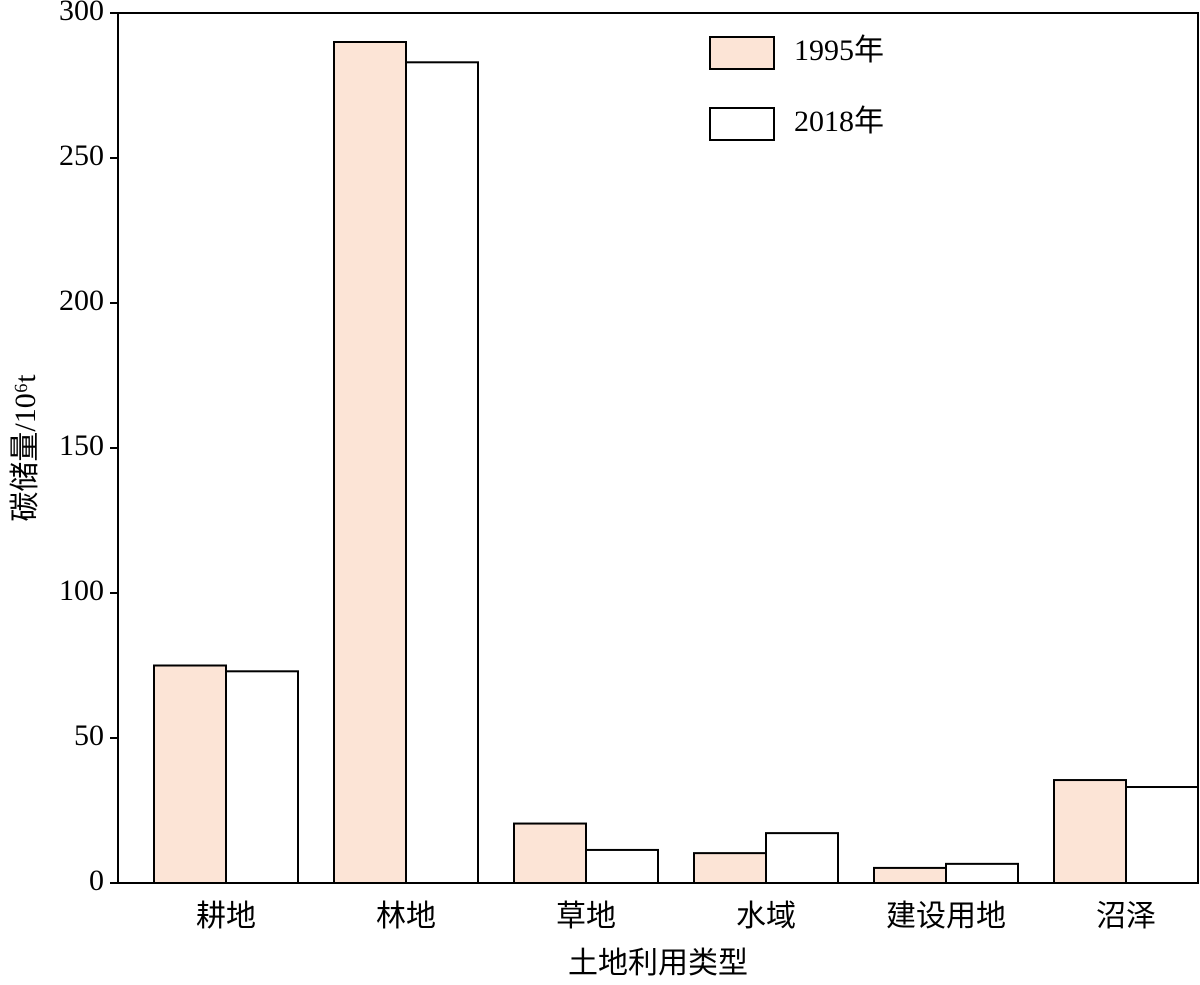  What do you see at coordinates (946, 916) in the screenshot?
I see `x-tick-label: 建设用地` at bounding box center [946, 916].